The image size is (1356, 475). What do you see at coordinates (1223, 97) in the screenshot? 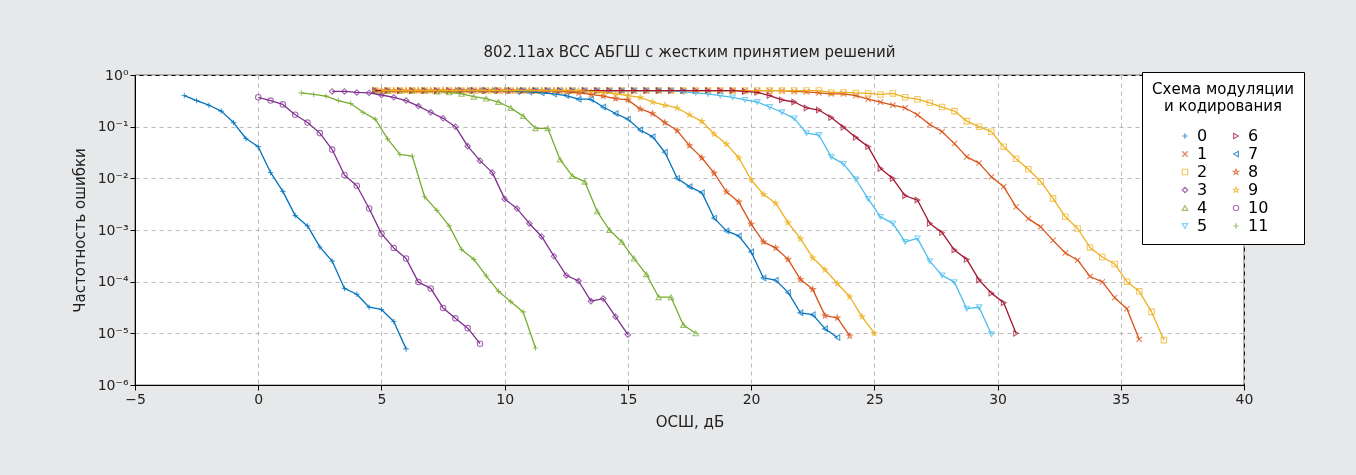
I see `legend-title: Схема модуляции и кодирования` at bounding box center [1223, 97].